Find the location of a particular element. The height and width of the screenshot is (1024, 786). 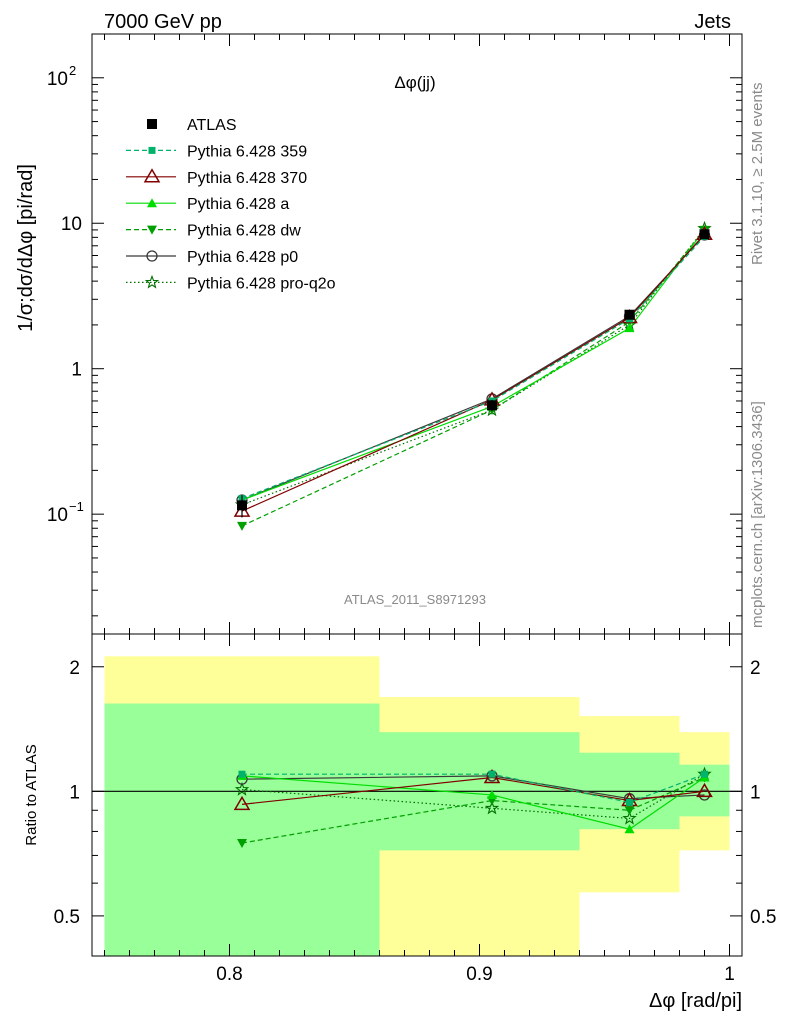

x-tick-label: 1 is located at coordinates (729, 974).